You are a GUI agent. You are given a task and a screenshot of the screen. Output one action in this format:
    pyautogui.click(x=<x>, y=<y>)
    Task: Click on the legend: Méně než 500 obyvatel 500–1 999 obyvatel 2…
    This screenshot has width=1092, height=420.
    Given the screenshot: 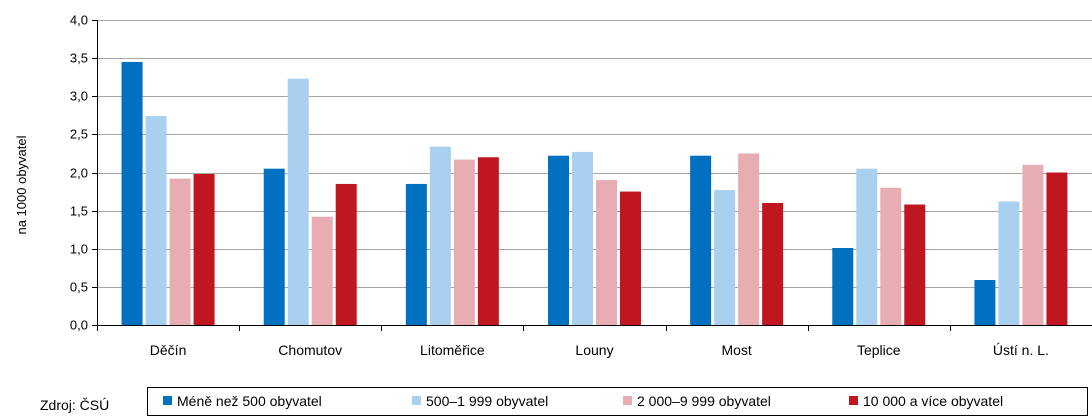 What is the action you would take?
    pyautogui.click(x=617, y=401)
    